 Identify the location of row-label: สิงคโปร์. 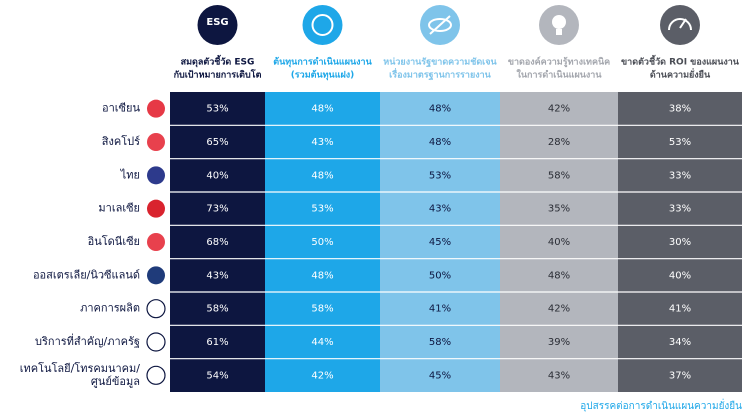
(120, 141).